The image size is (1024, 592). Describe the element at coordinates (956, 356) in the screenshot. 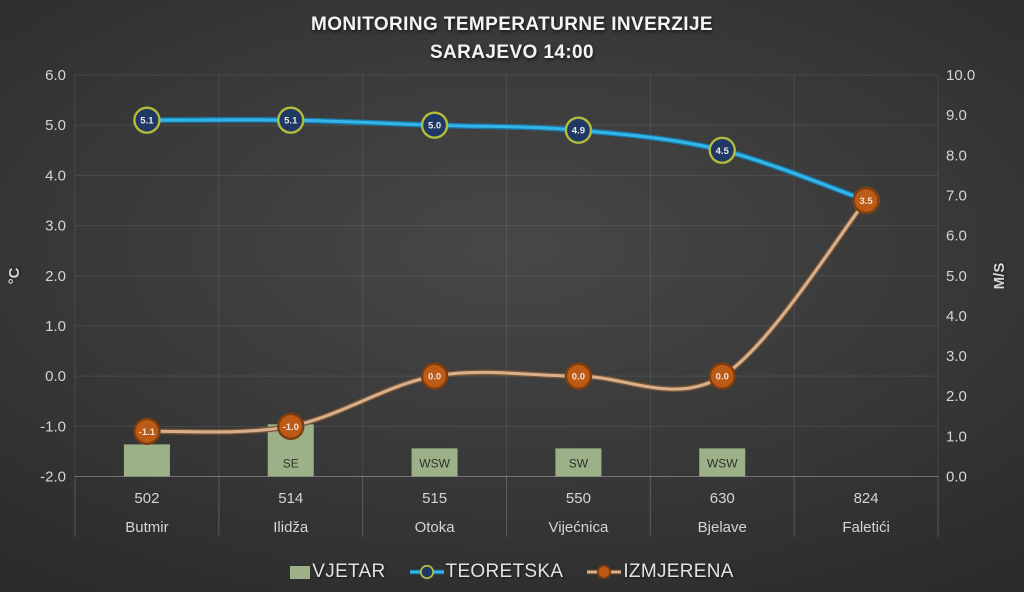

I see `right-axis-tick-label: 3.0` at that location.